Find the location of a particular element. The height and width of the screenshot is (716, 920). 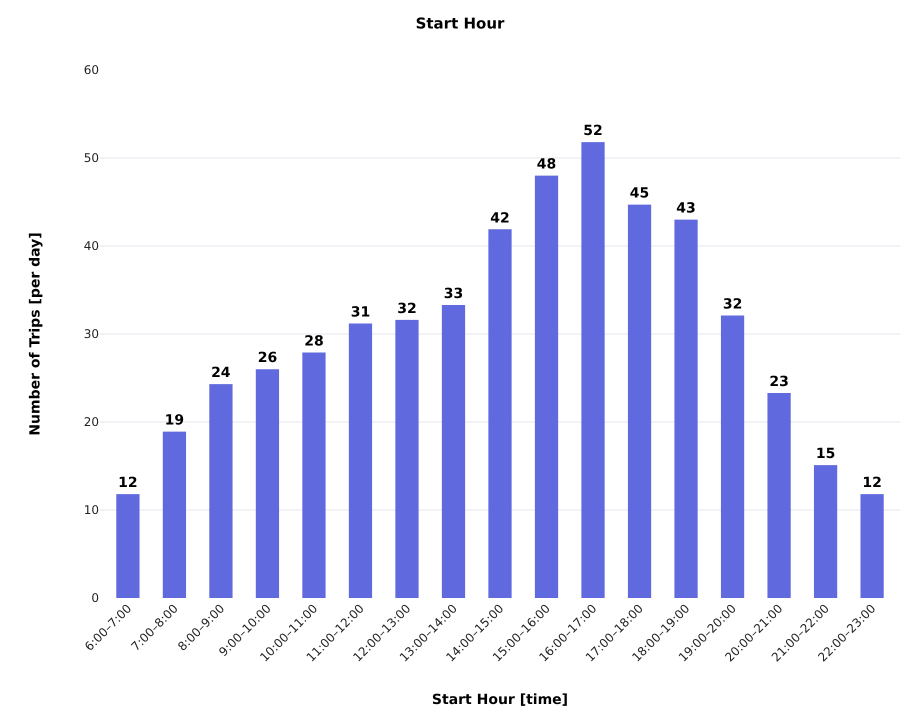

data-label: 52 is located at coordinates (593, 131).